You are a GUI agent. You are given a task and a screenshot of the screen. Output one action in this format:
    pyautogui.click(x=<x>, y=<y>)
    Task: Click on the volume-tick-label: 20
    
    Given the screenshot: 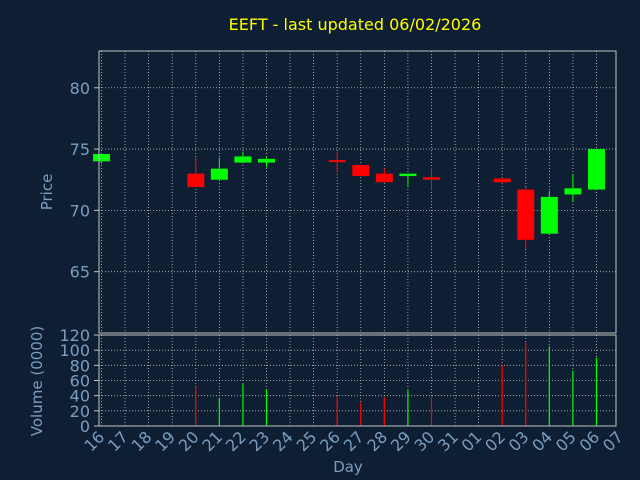 What is the action you would take?
    pyautogui.click(x=80, y=411)
    